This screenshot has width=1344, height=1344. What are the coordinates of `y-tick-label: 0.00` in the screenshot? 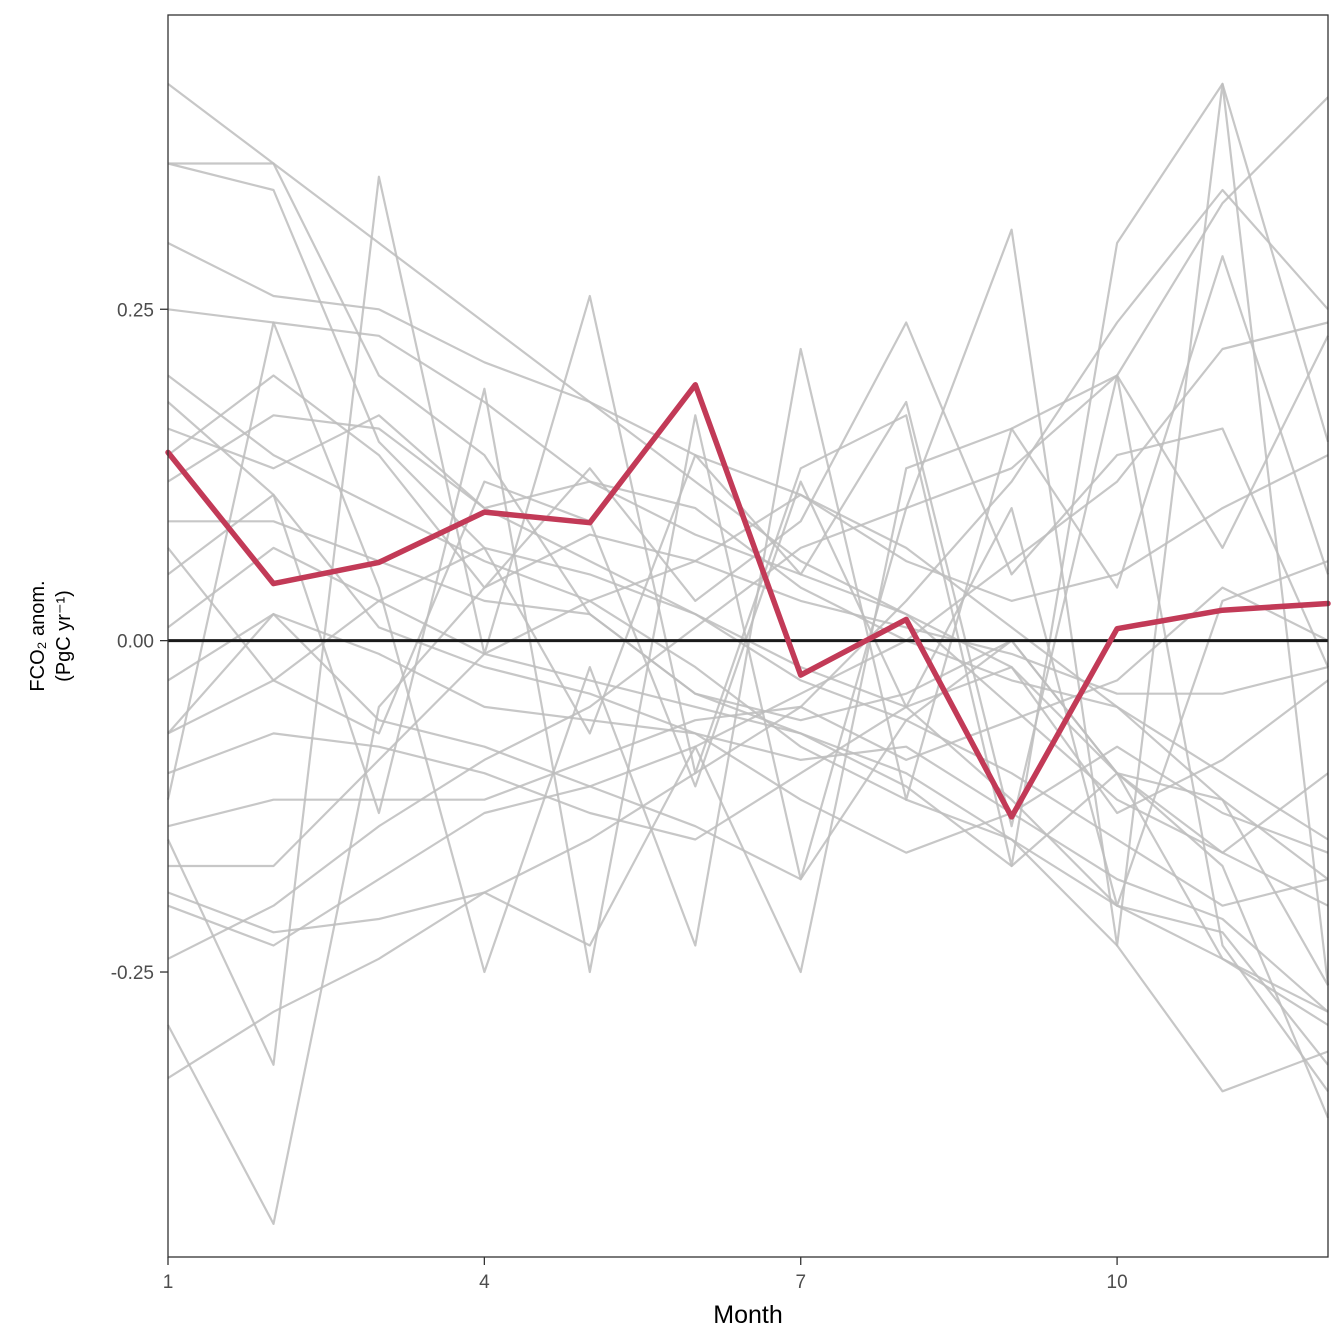 It's located at (135, 642).